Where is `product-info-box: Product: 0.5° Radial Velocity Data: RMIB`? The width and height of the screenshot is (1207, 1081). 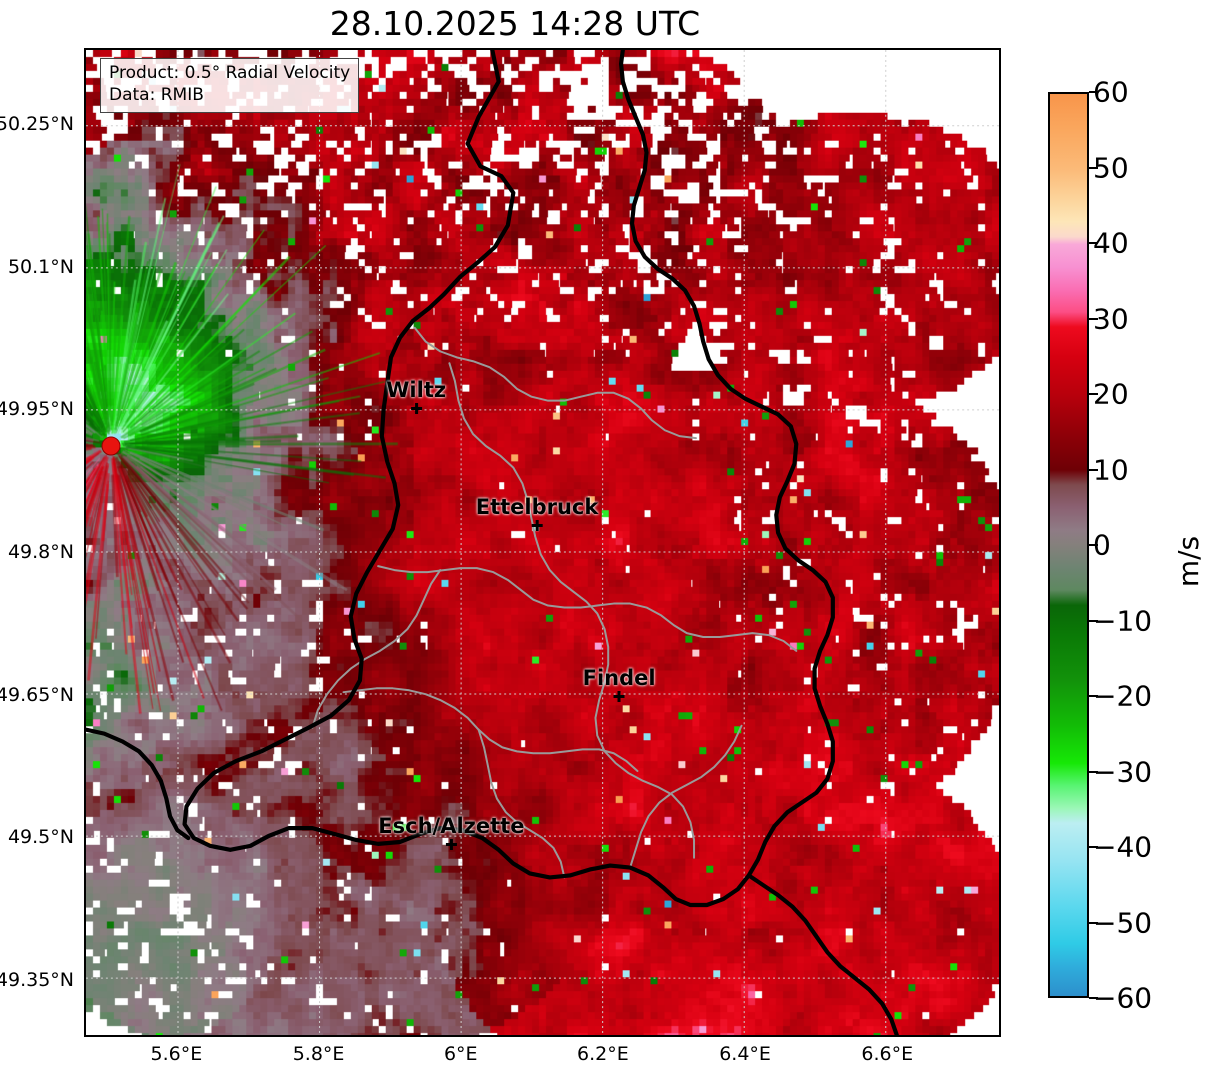 product-info-box: Product: 0.5° Radial Velocity Data: RMIB is located at coordinates (230, 85).